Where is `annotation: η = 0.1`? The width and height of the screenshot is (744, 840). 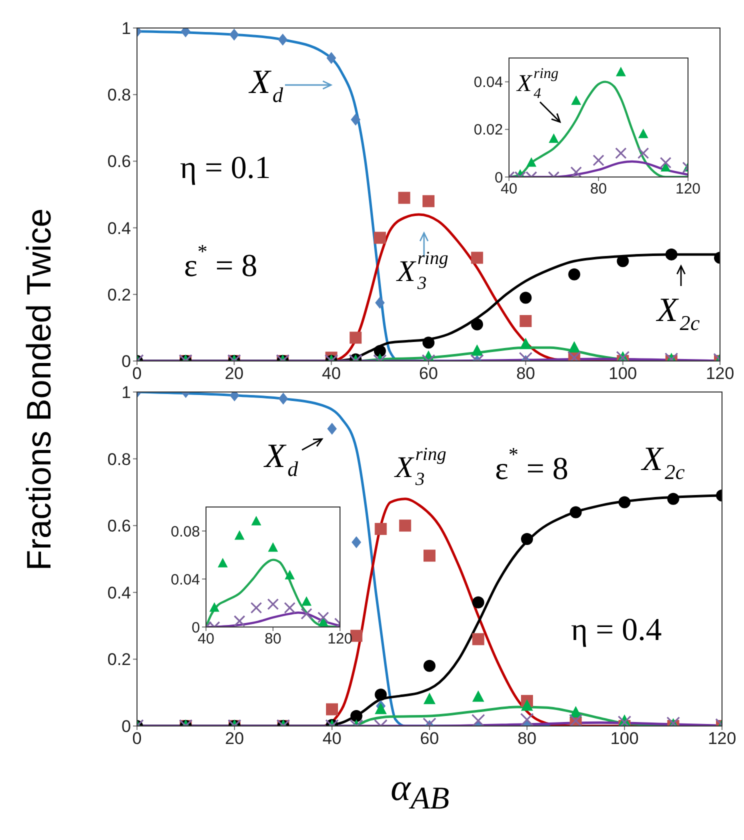
annotation: η = 0.1 is located at coordinates (225, 167).